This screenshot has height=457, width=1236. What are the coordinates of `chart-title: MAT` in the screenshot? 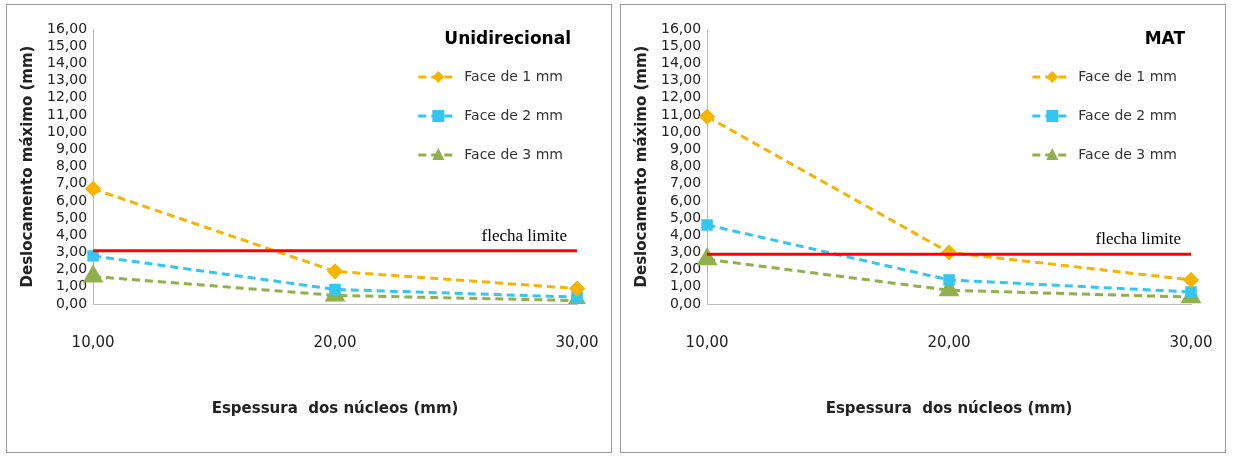 It's located at (1165, 37).